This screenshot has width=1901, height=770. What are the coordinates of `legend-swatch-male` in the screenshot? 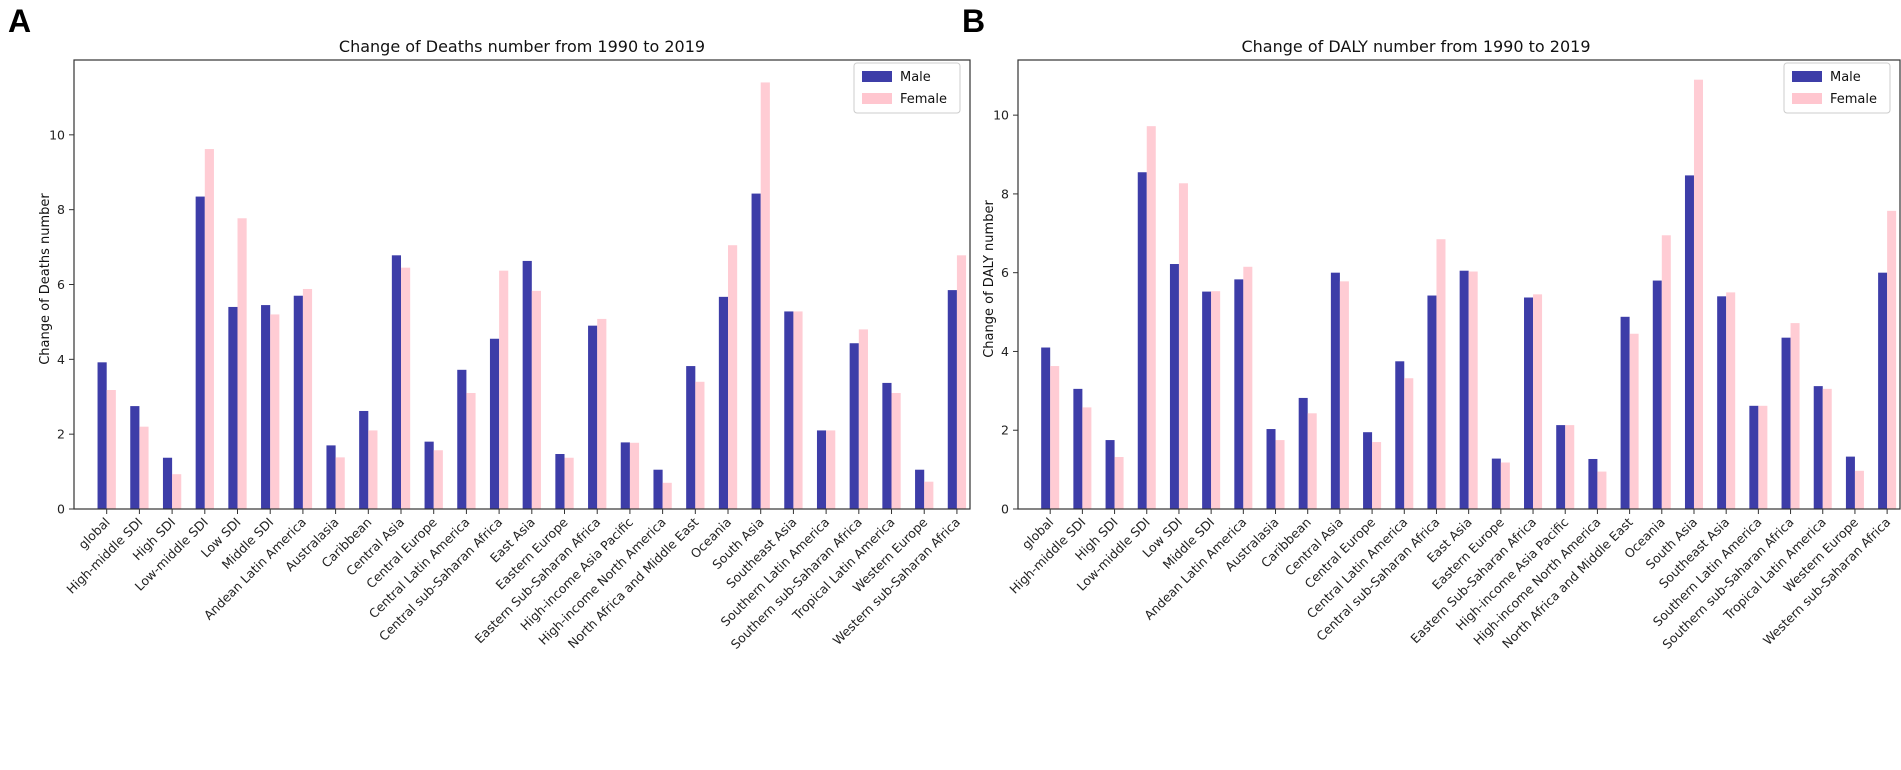 It's located at (1807, 76).